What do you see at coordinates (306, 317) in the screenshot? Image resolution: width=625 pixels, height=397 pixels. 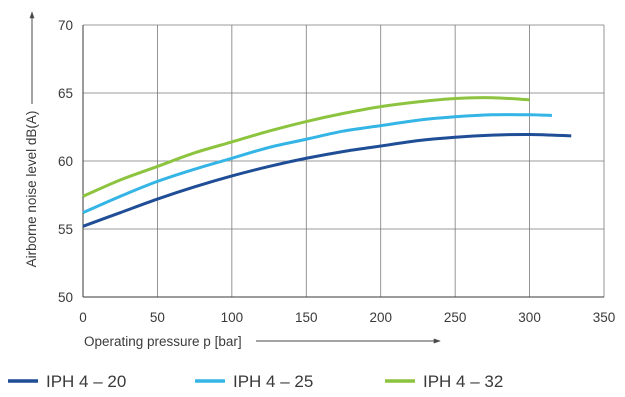 I see `x-tick-label: 150` at bounding box center [306, 317].